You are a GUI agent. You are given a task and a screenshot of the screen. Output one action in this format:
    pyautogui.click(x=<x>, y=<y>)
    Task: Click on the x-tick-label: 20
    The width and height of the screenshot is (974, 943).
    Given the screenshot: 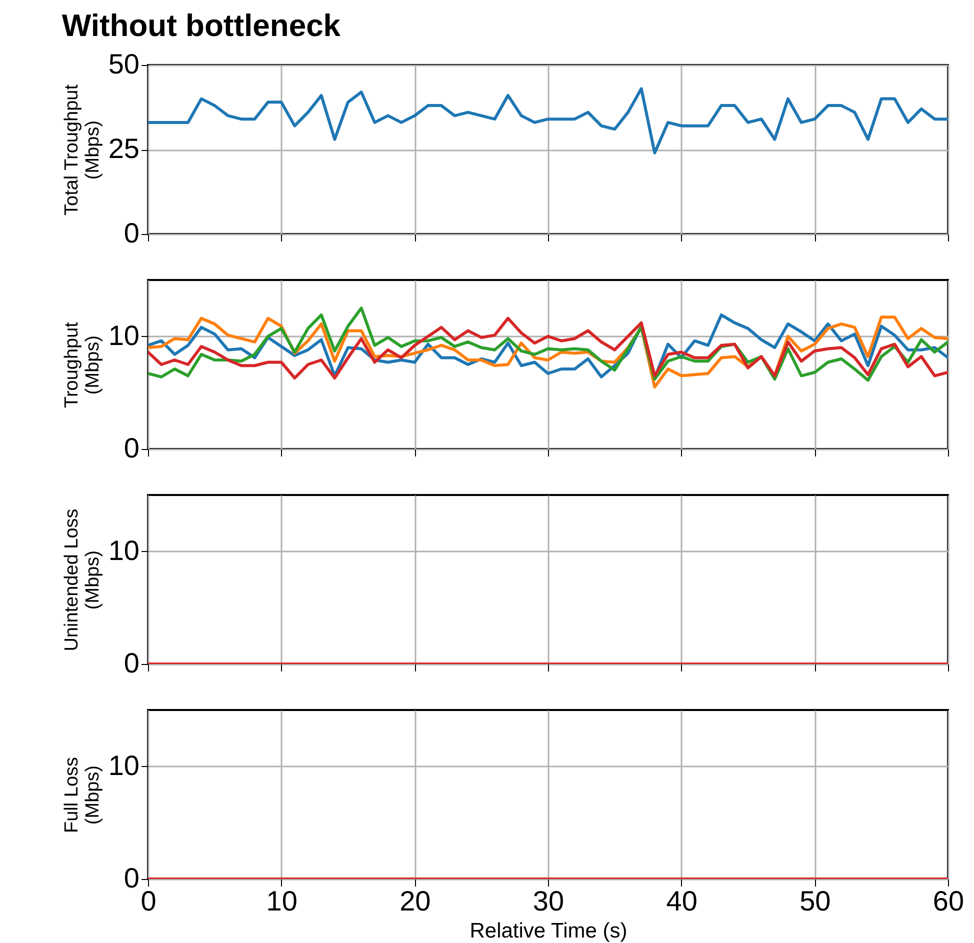 What is the action you would take?
    pyautogui.click(x=415, y=901)
    